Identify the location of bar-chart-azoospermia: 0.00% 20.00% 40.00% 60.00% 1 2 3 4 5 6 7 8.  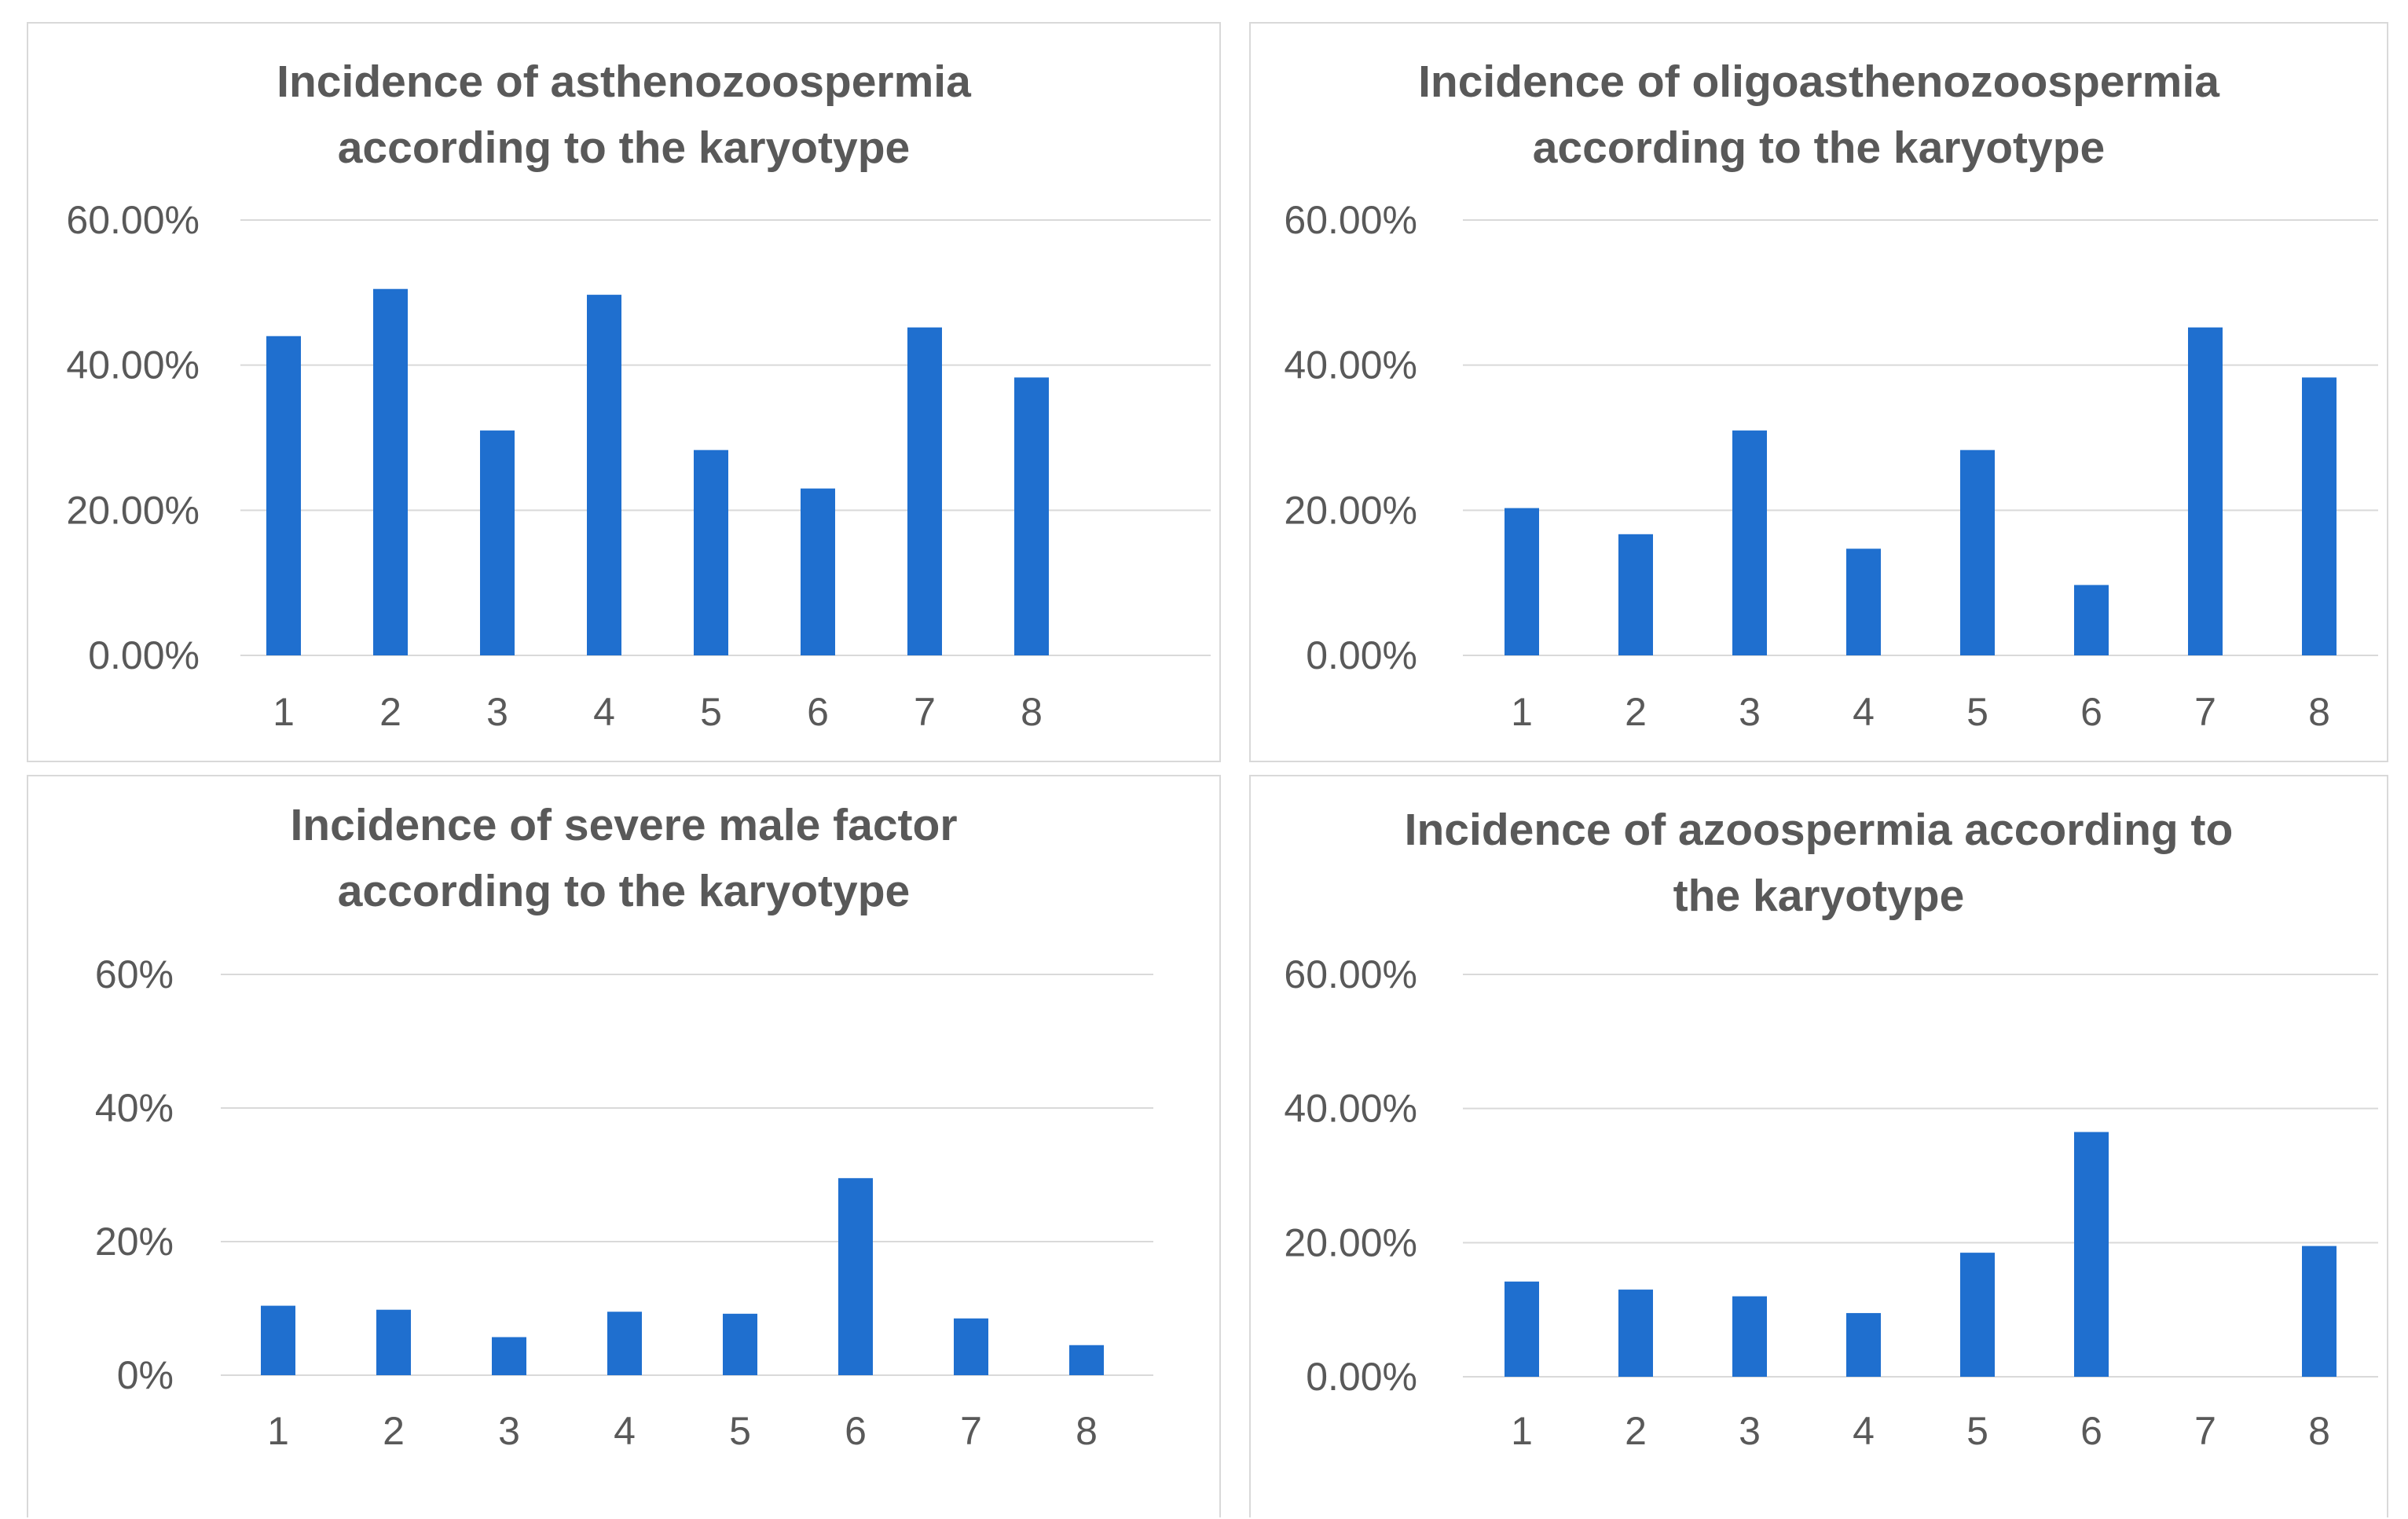
(1831, 1202).